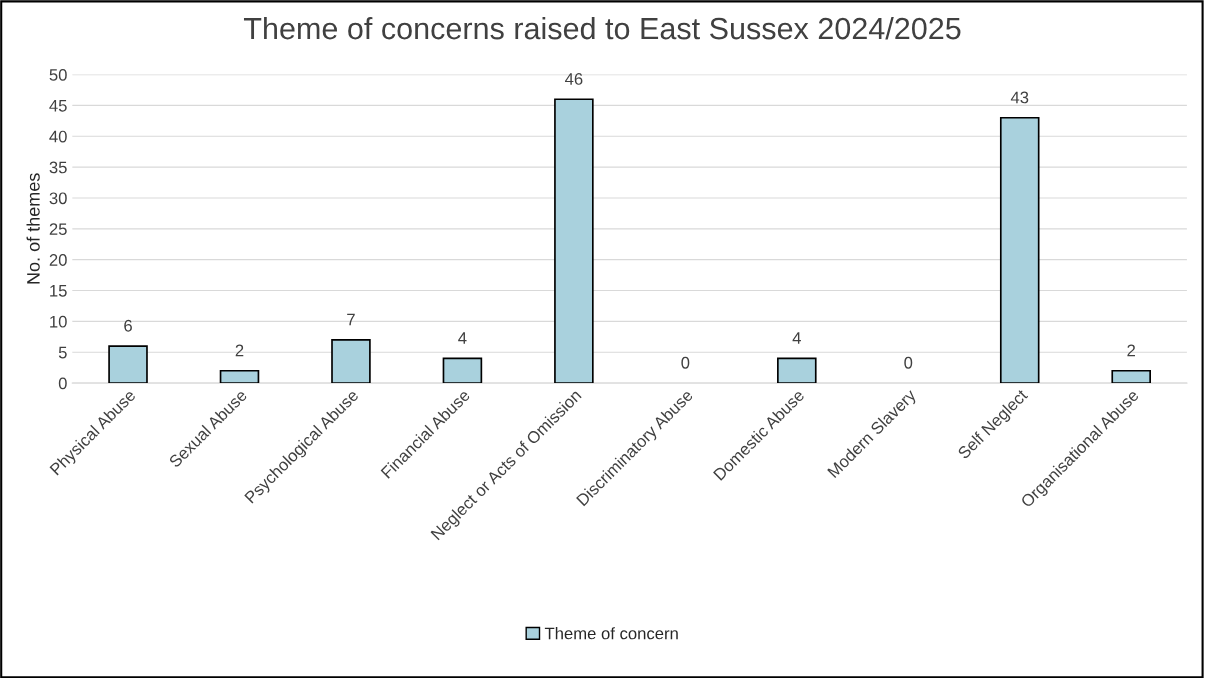 The image size is (1205, 678). Describe the element at coordinates (58, 136) in the screenshot. I see `y-tick-label: 40` at that location.